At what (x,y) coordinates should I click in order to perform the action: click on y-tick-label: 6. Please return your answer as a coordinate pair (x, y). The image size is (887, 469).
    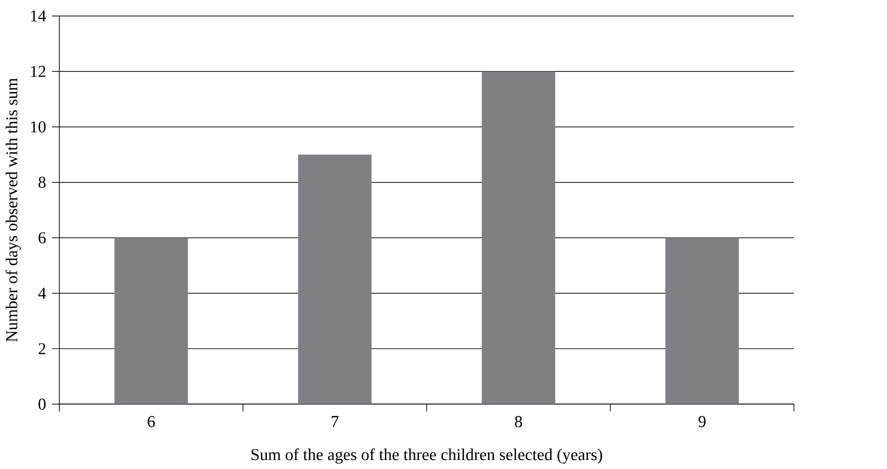
    Looking at the image, I should click on (42, 238).